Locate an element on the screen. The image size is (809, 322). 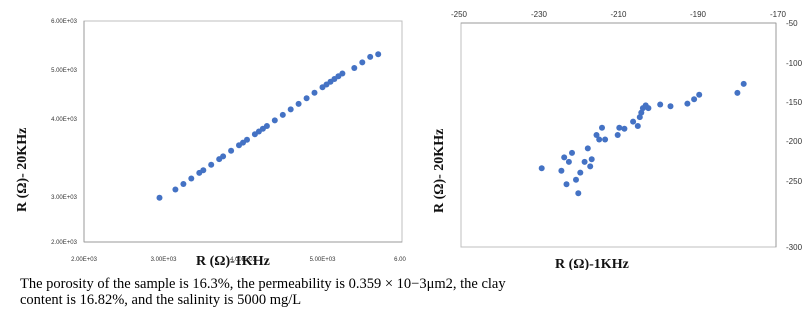
left-y-tick-label: 3.00E+03 is located at coordinates (64, 198).